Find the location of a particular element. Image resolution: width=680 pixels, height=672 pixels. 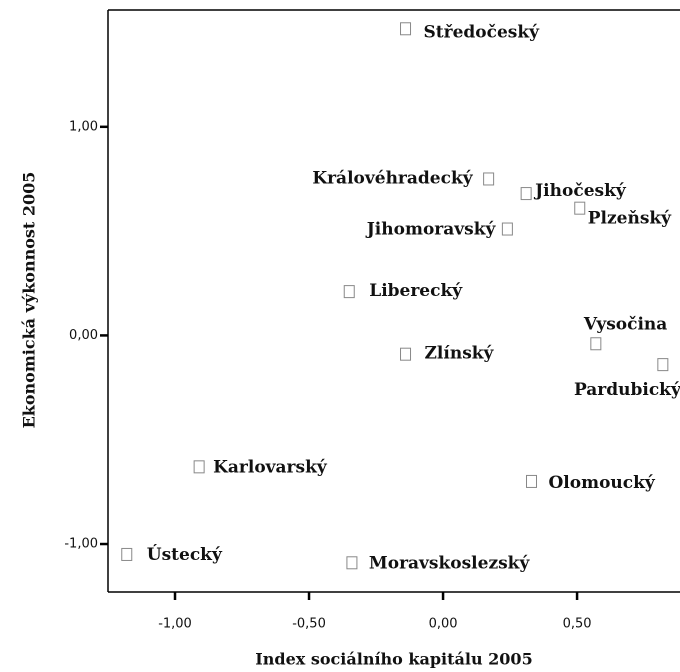

point-label: Pardubický is located at coordinates (627, 390).